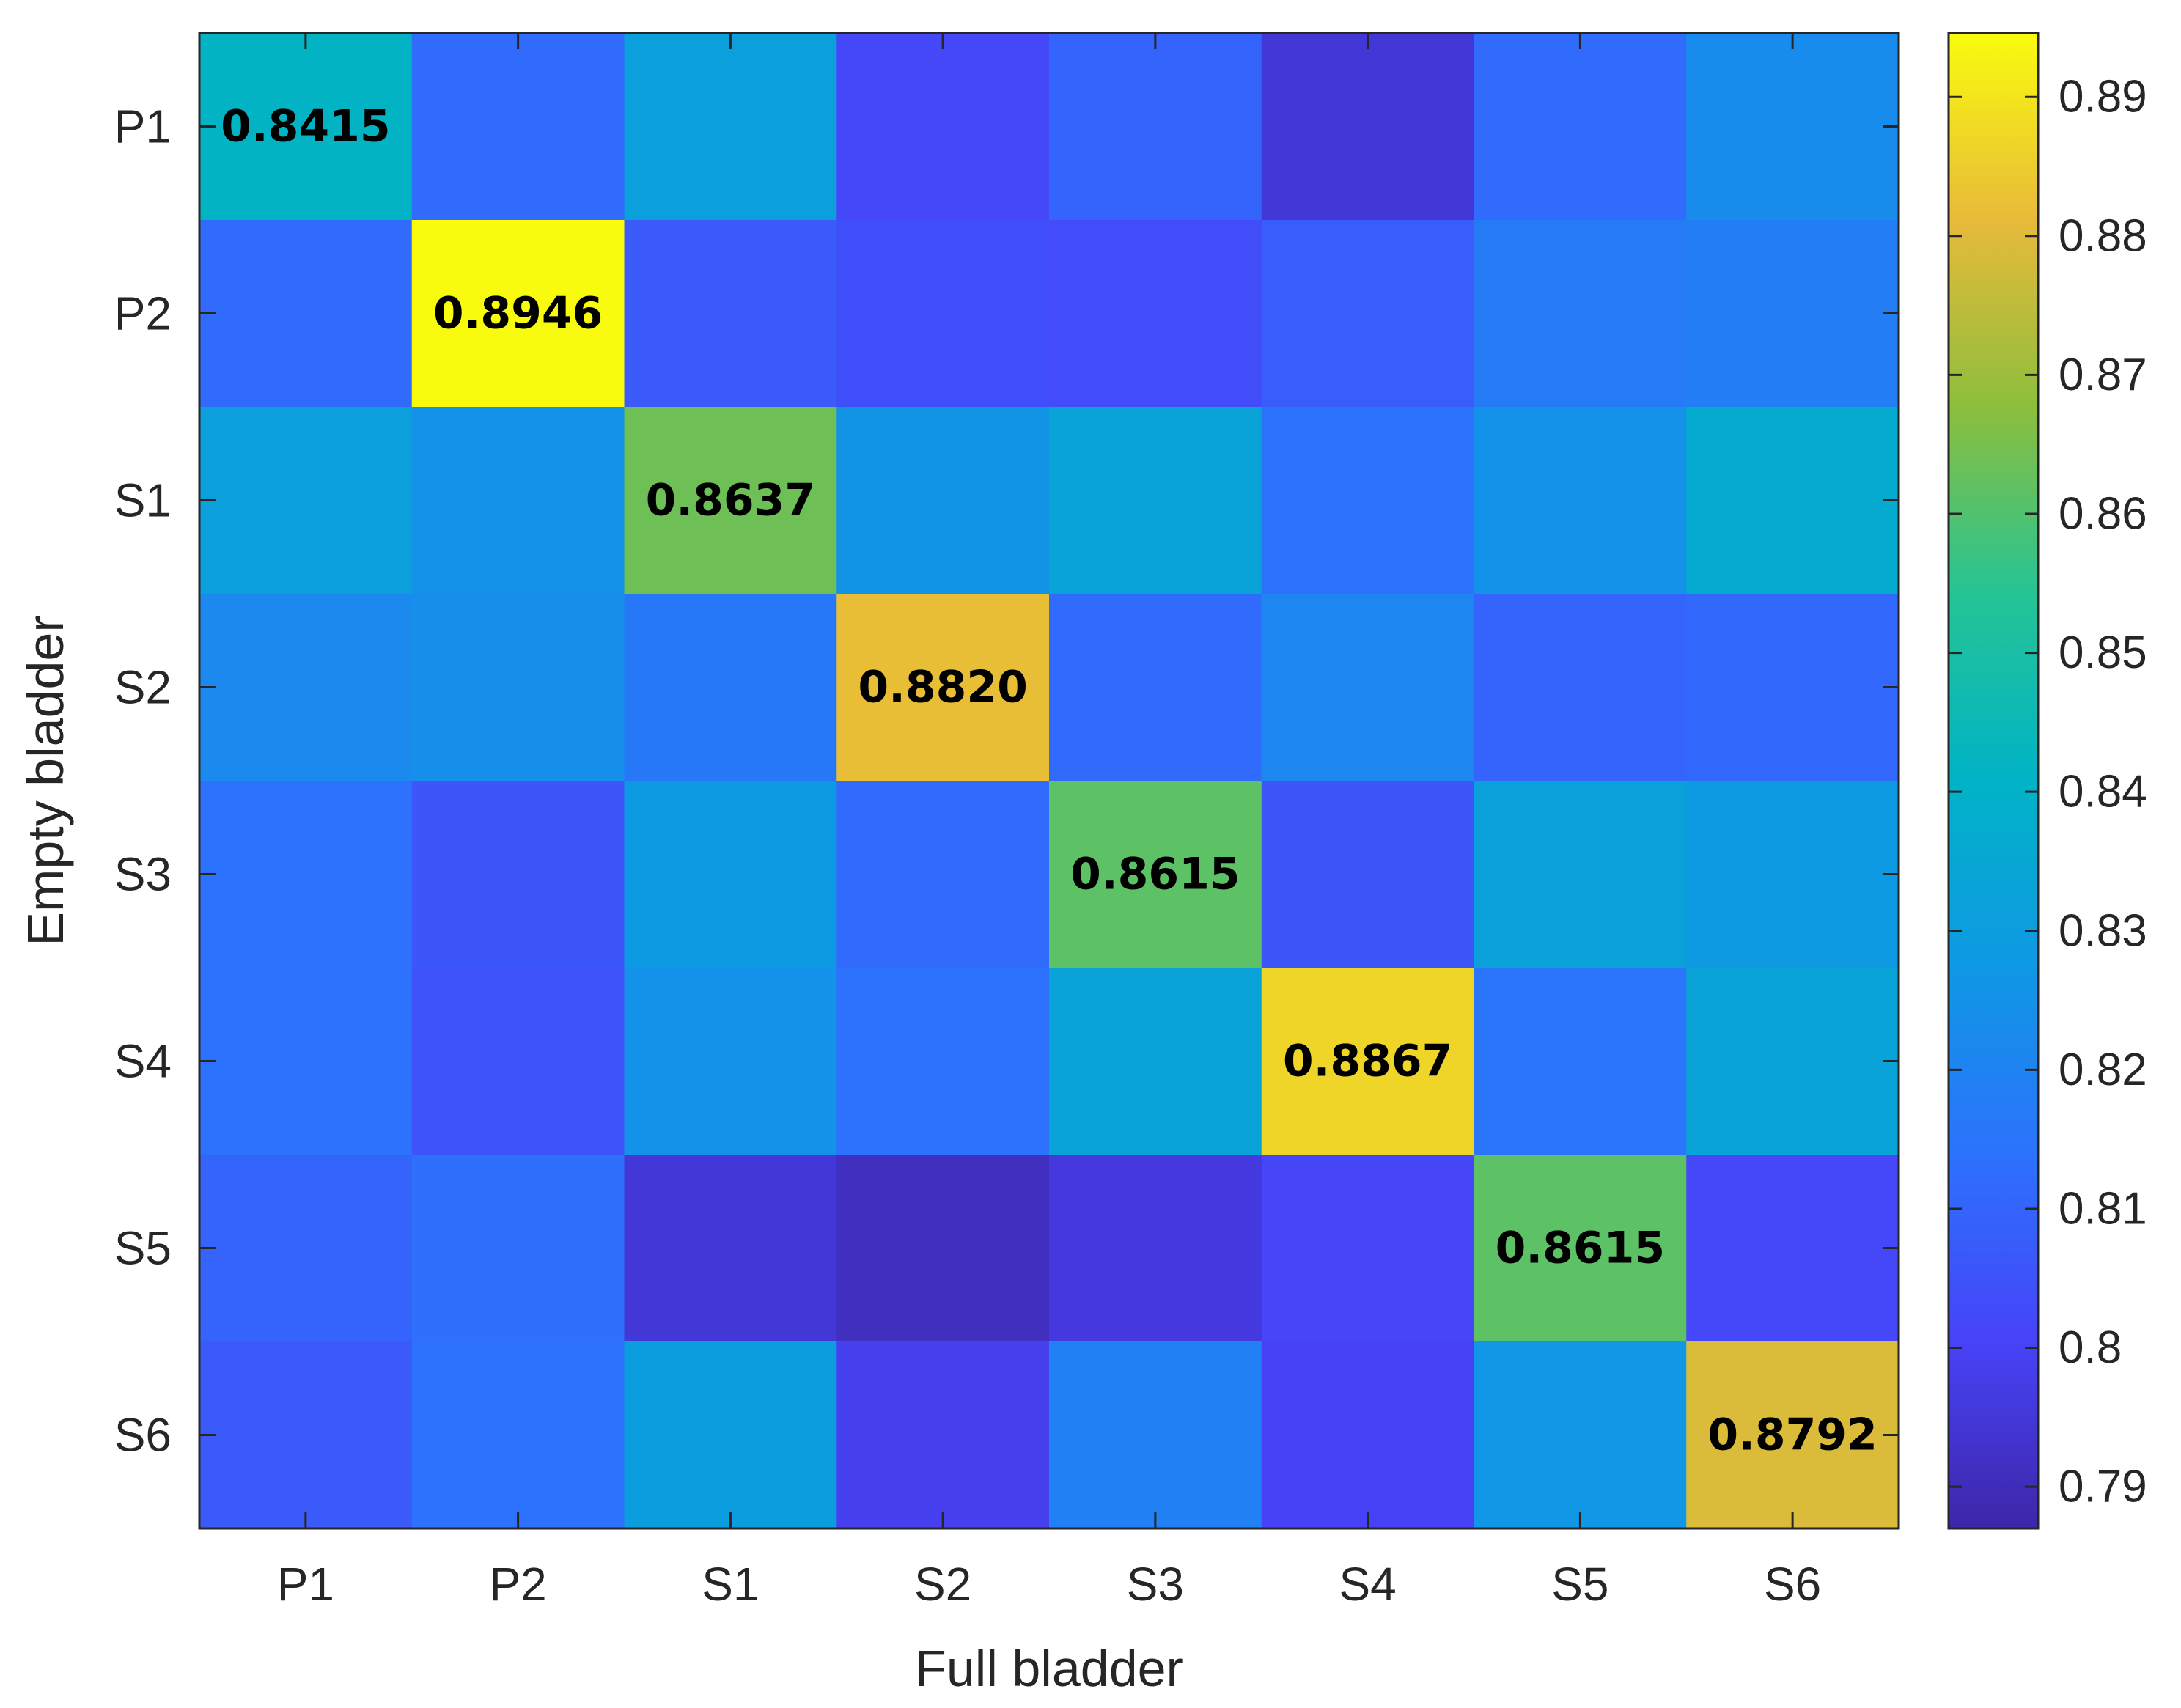 This screenshot has height=1708, width=2181. I want to click on y-tick-label-P2: P2, so click(143, 313).